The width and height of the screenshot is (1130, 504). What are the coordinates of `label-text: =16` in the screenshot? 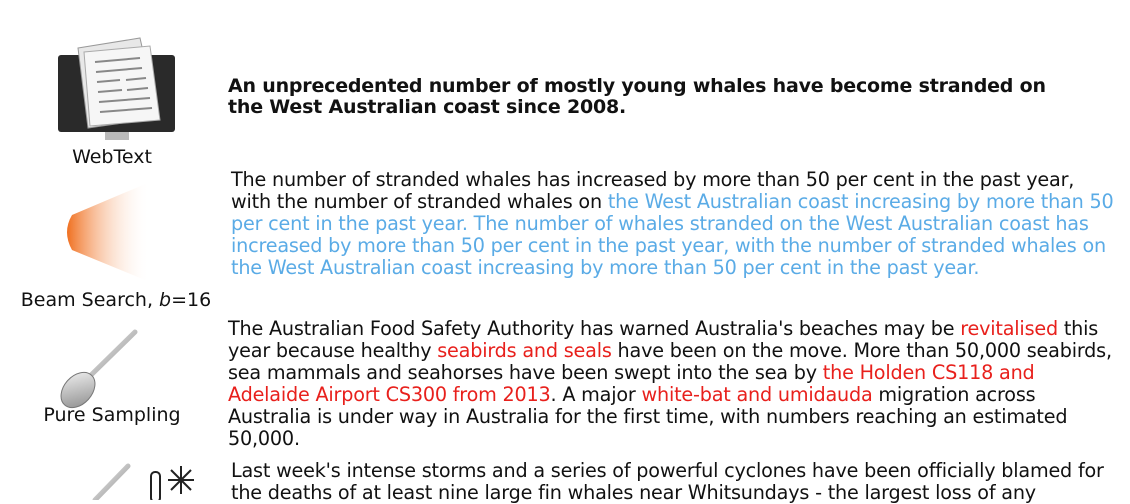 It's located at (191, 300).